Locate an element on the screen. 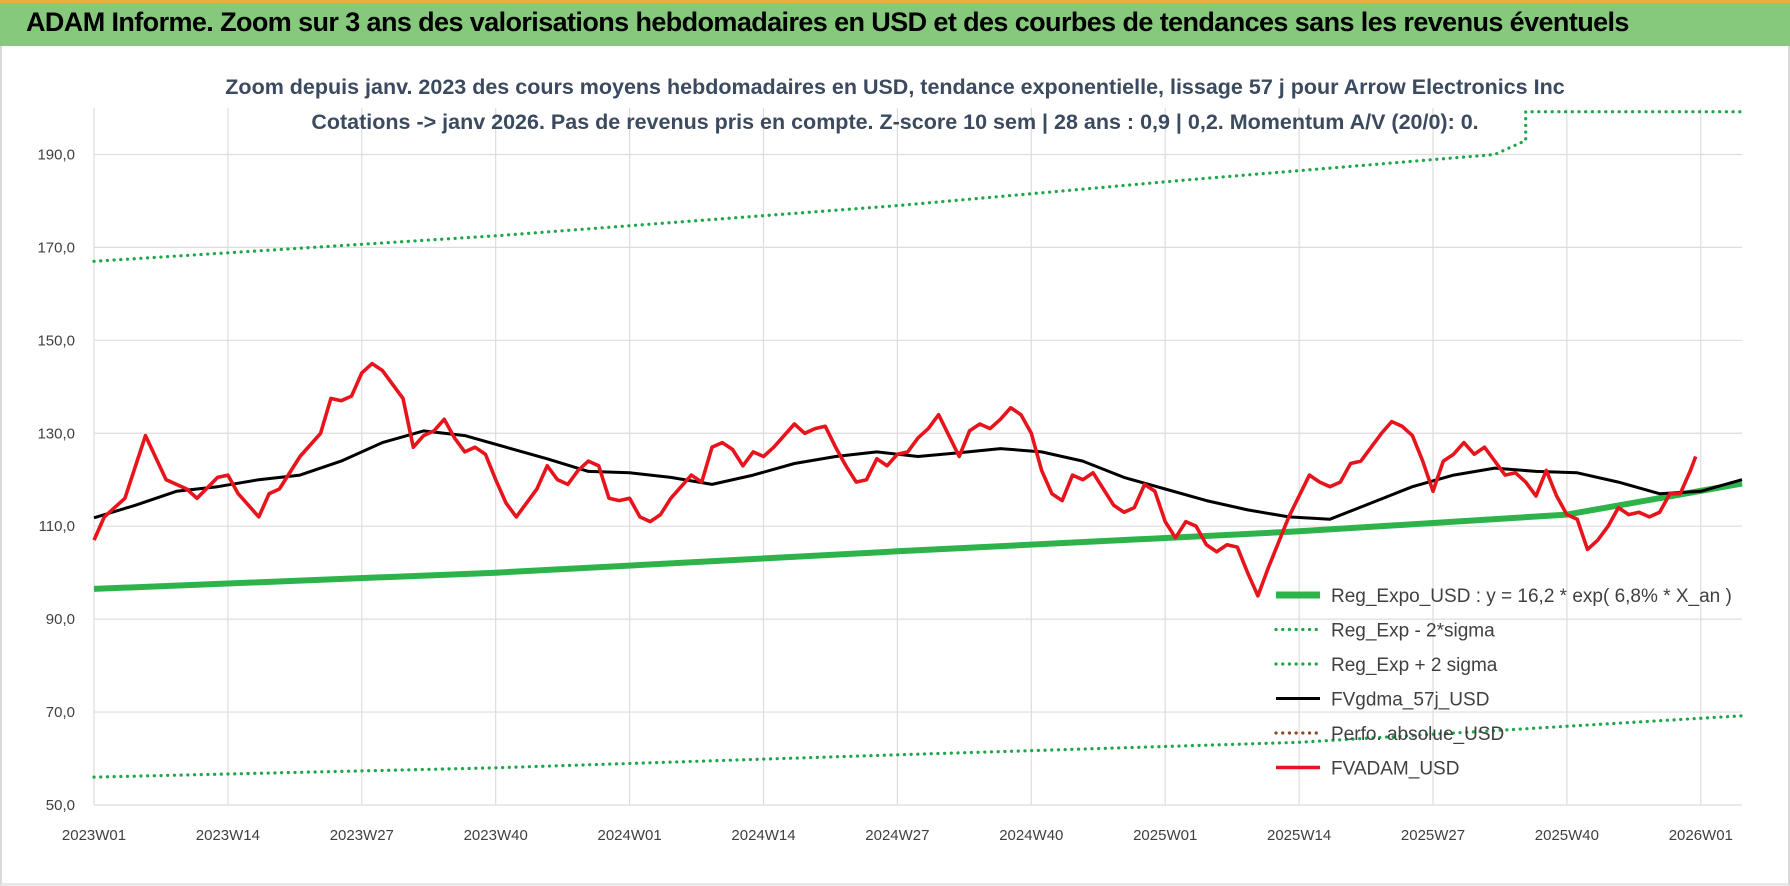 The height and width of the screenshot is (886, 1790). x-tick-label: 2024W01 is located at coordinates (629, 835).